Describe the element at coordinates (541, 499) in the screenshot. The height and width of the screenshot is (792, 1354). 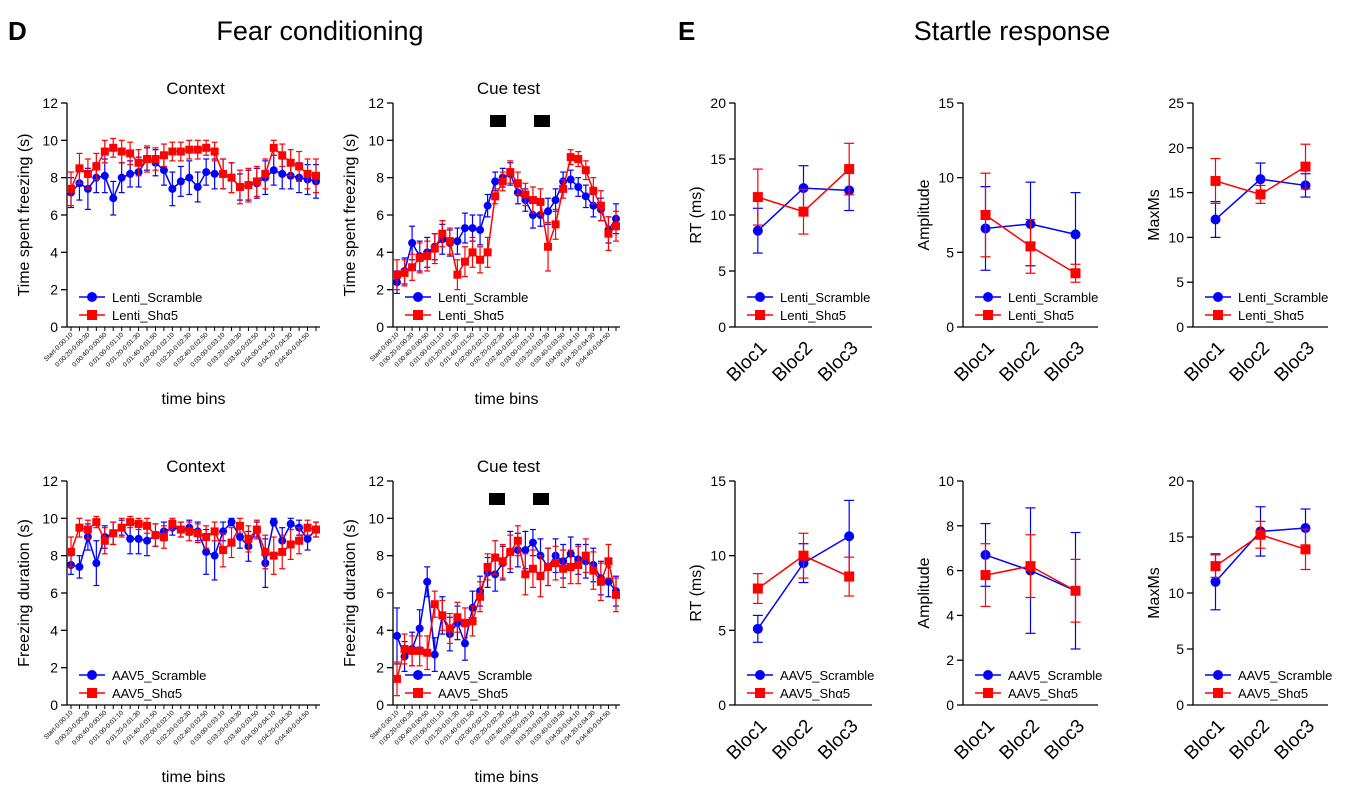
I see `cue-block` at that location.